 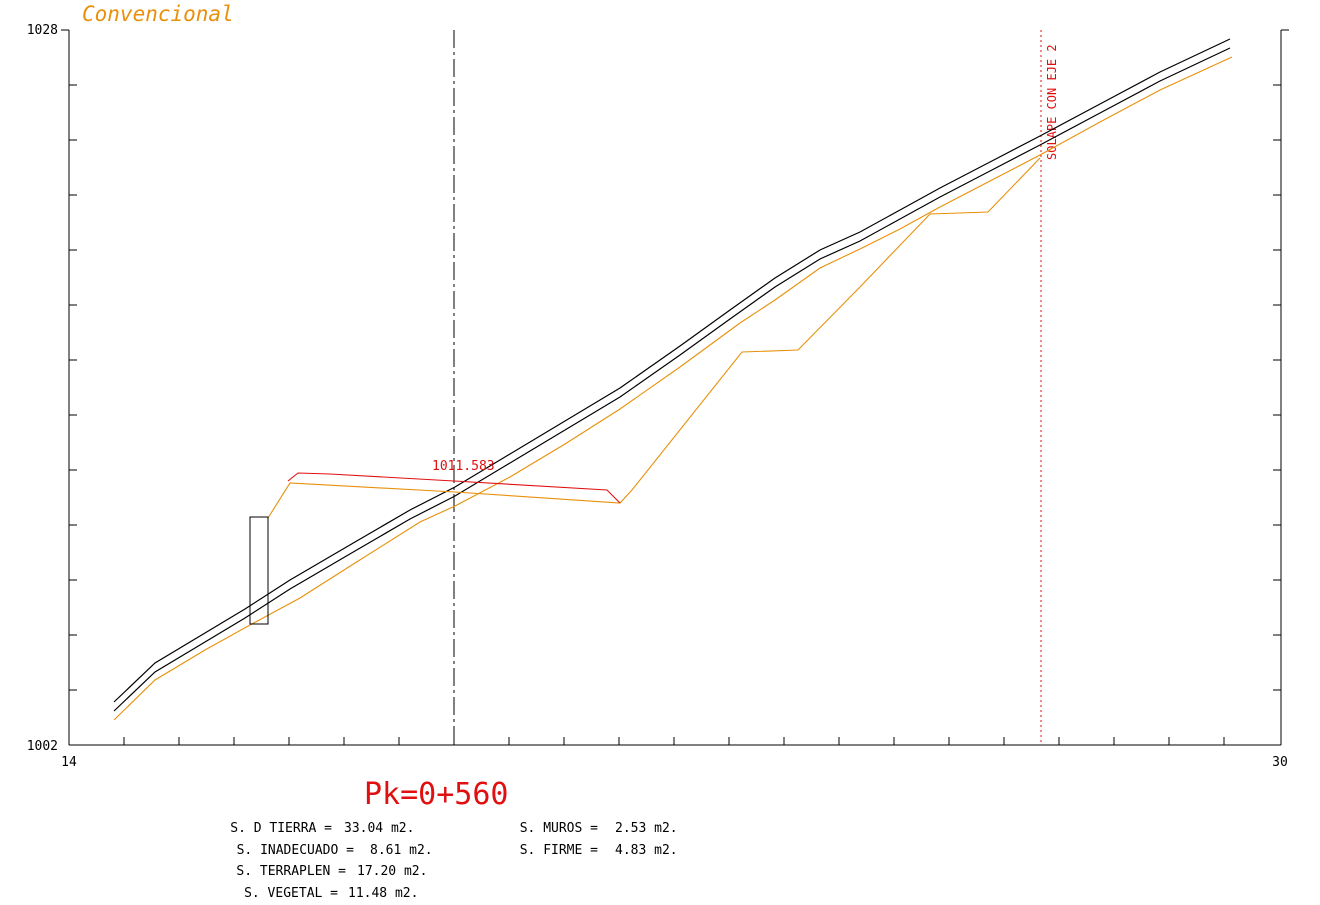 I want to click on surface-label: S. TERRAPLEN =, so click(x=291, y=871).